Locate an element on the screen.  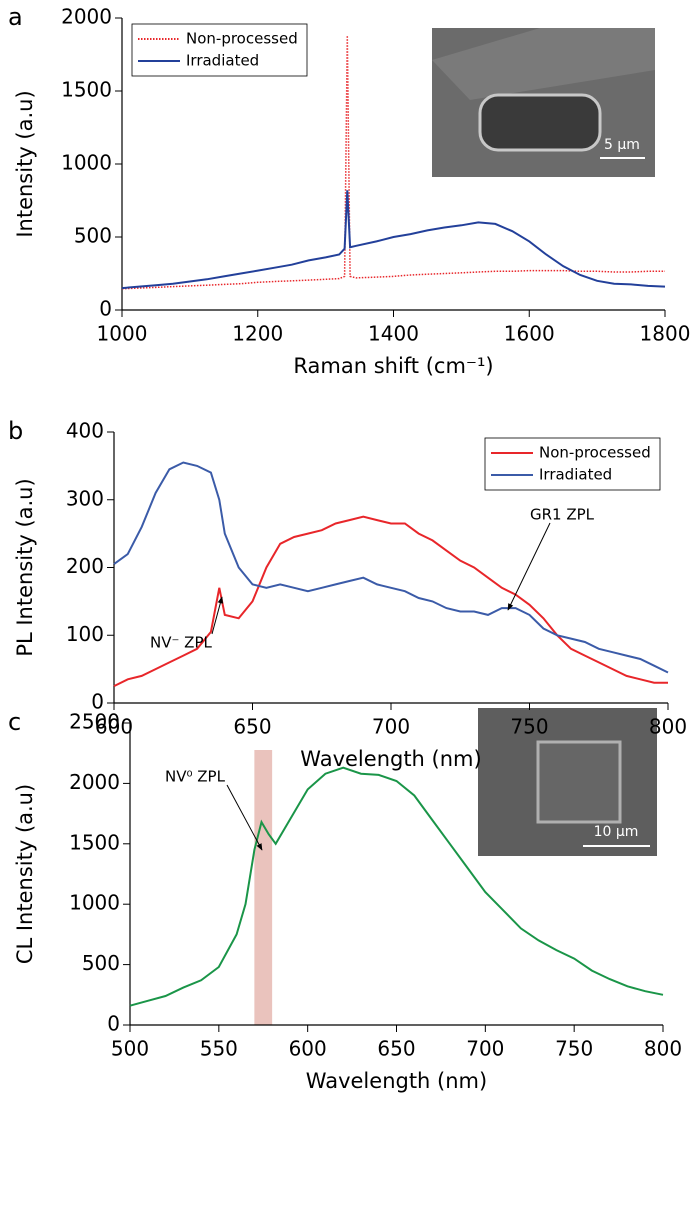
annotation: NV⁻ ZPL is located at coordinates (181, 643).